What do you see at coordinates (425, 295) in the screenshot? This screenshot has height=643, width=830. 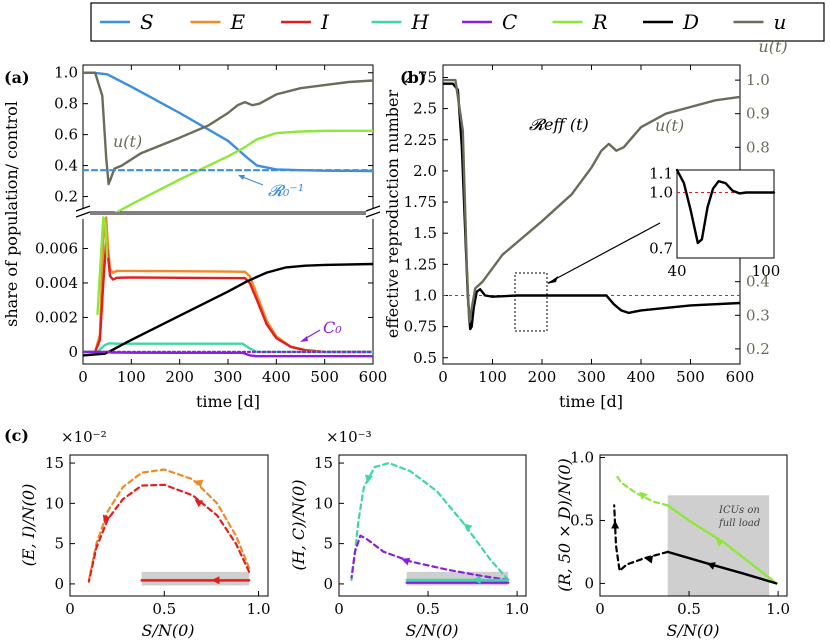 I see `b-ytick-one: 1.0` at bounding box center [425, 295].